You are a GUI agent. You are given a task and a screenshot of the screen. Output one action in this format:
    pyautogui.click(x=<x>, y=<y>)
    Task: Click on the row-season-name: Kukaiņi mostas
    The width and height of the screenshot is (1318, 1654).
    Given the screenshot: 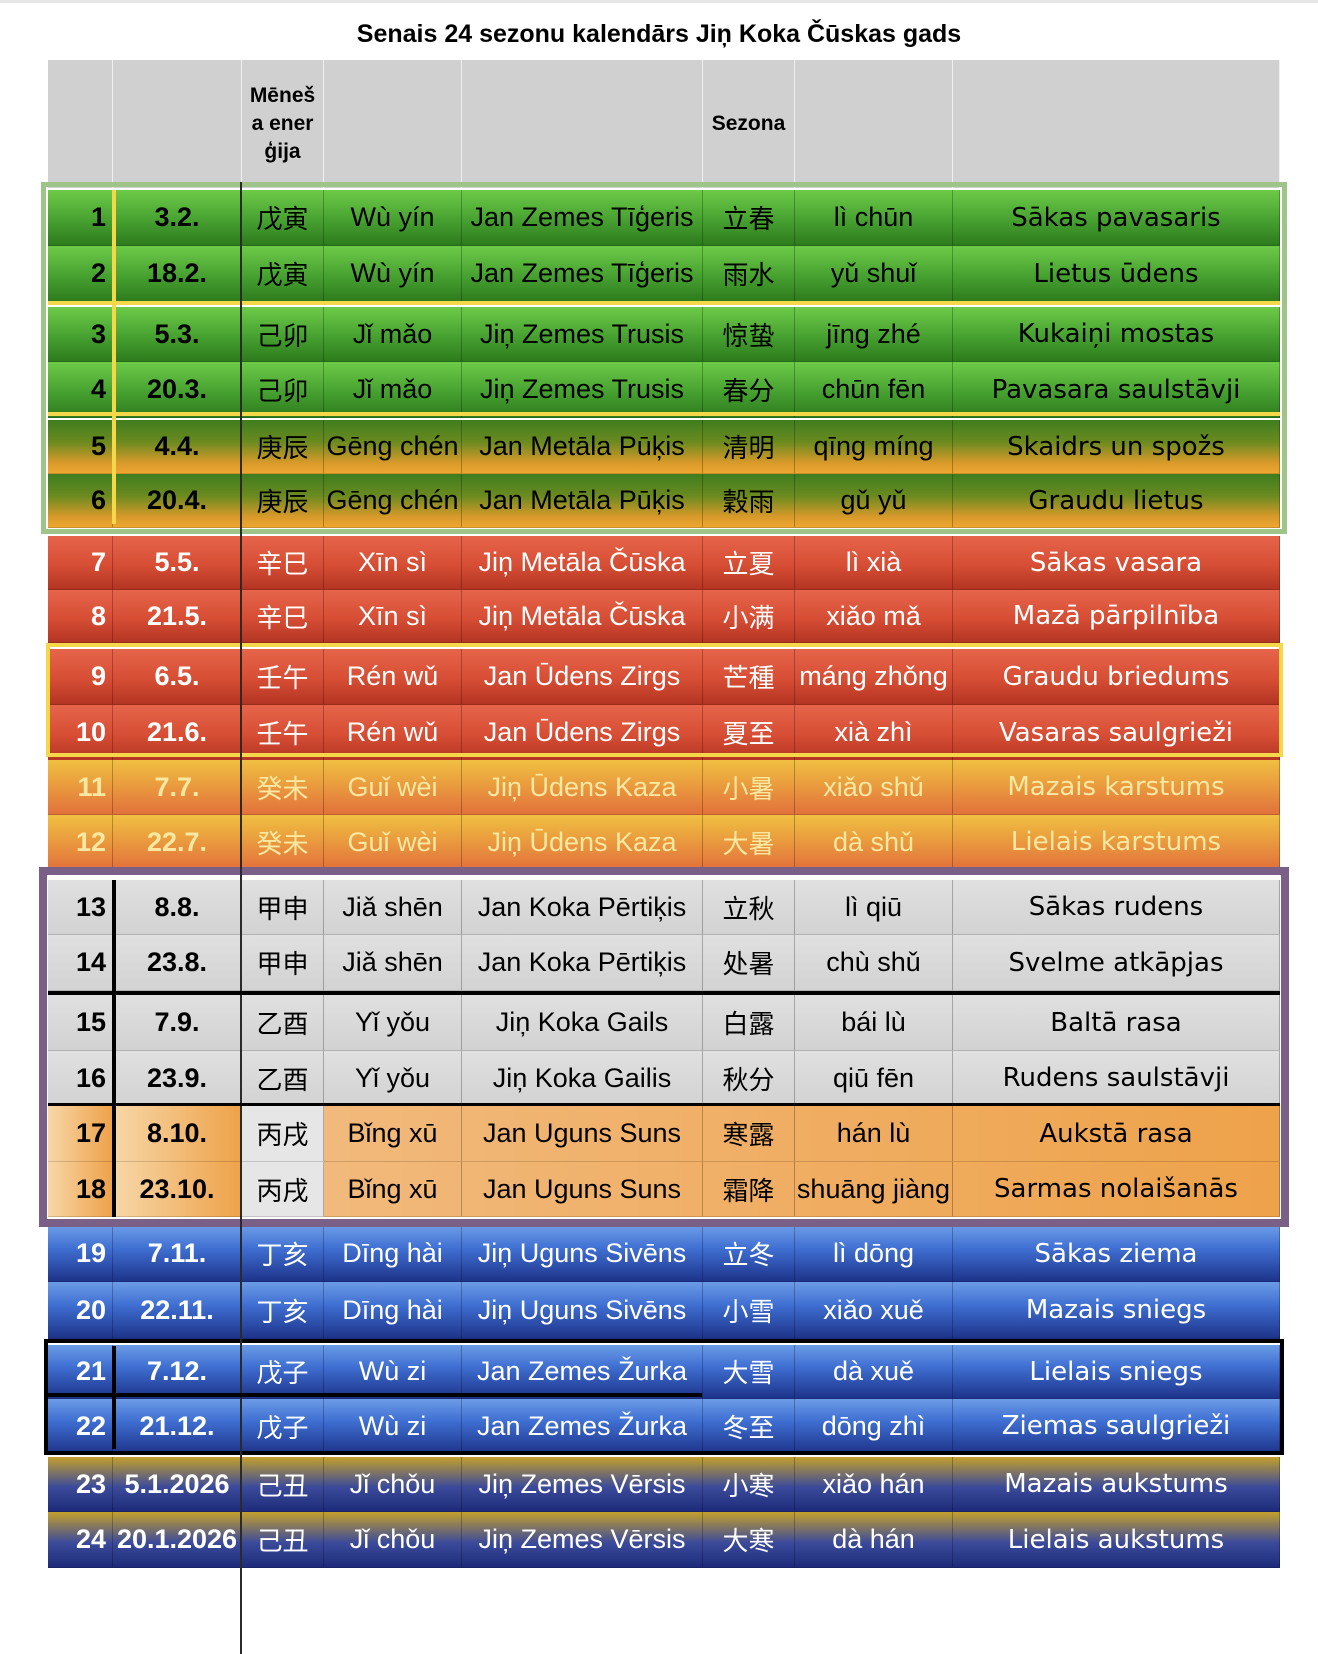 What is the action you would take?
    pyautogui.click(x=1116, y=334)
    